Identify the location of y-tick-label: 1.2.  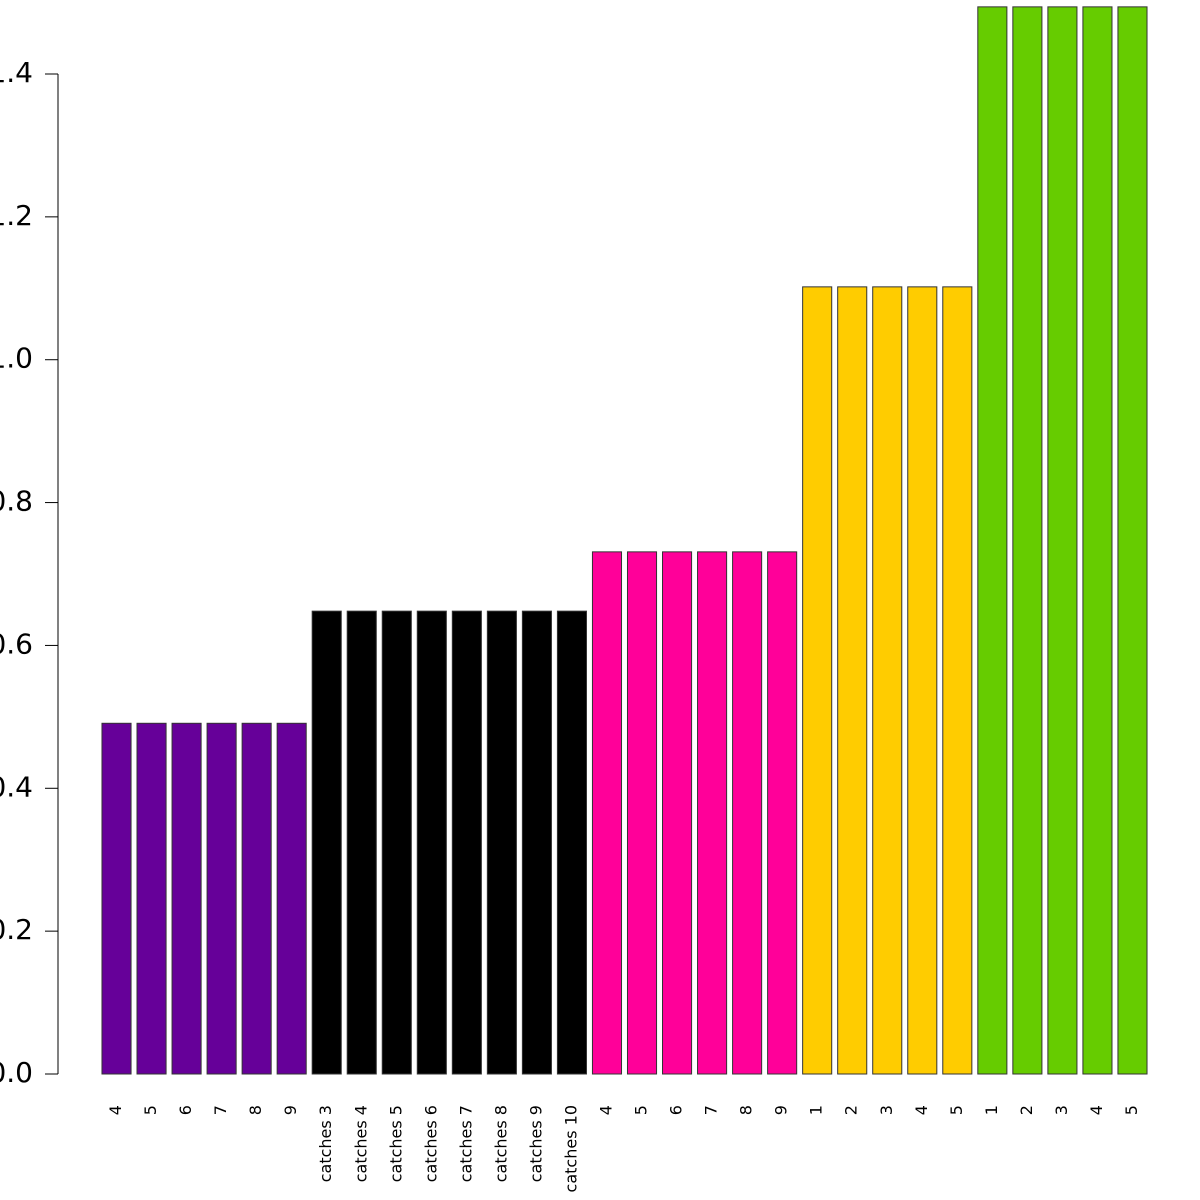
(16, 215).